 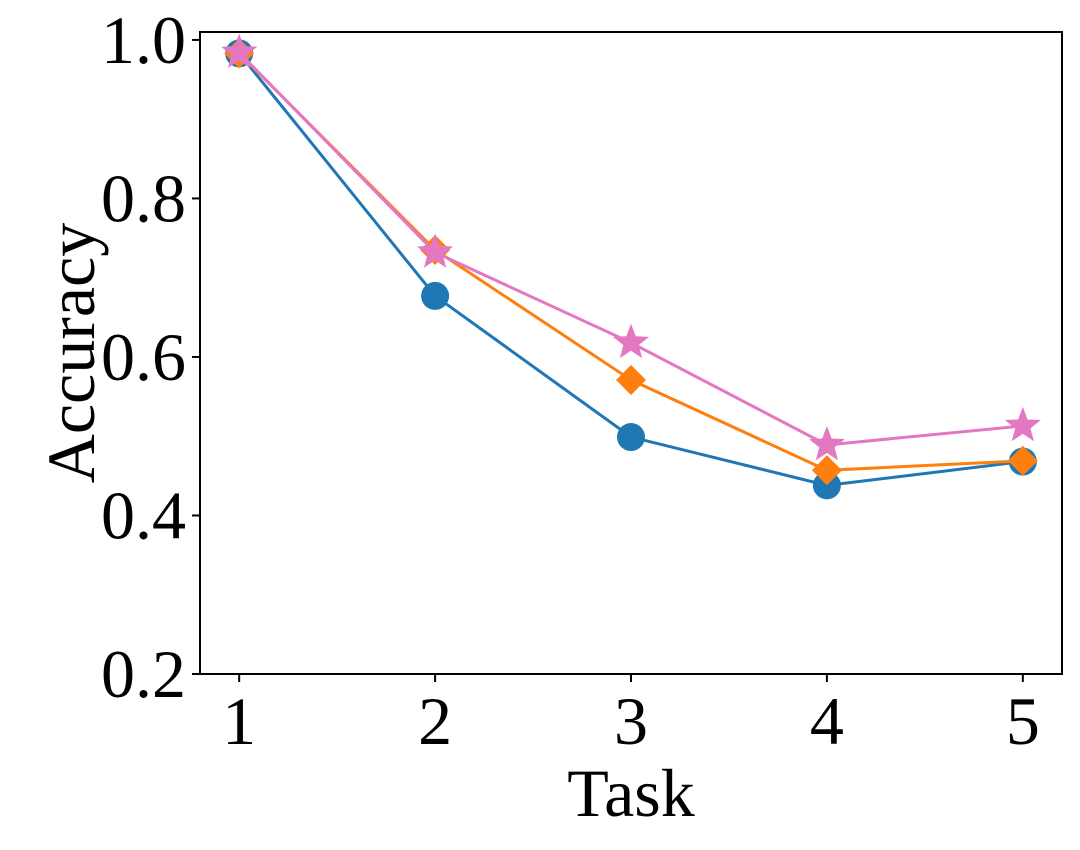 What do you see at coordinates (827, 721) in the screenshot?
I see `x-tick-label: 4` at bounding box center [827, 721].